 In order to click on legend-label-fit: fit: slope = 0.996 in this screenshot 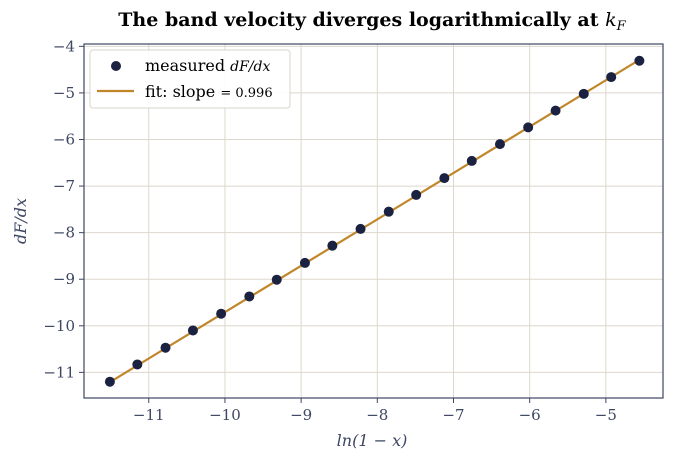, I will do `click(209, 91)`.